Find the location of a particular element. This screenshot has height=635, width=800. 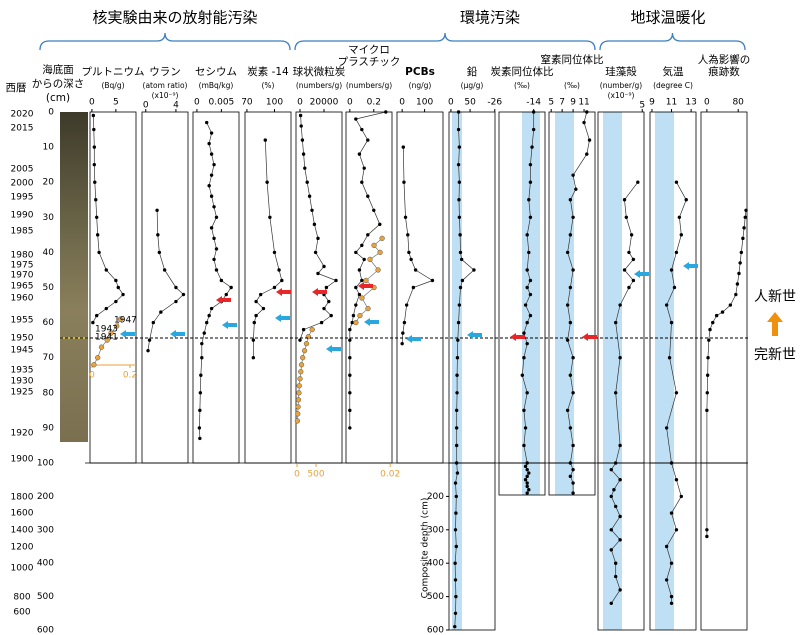

x-tick-label: 100 is located at coordinates (274, 103).